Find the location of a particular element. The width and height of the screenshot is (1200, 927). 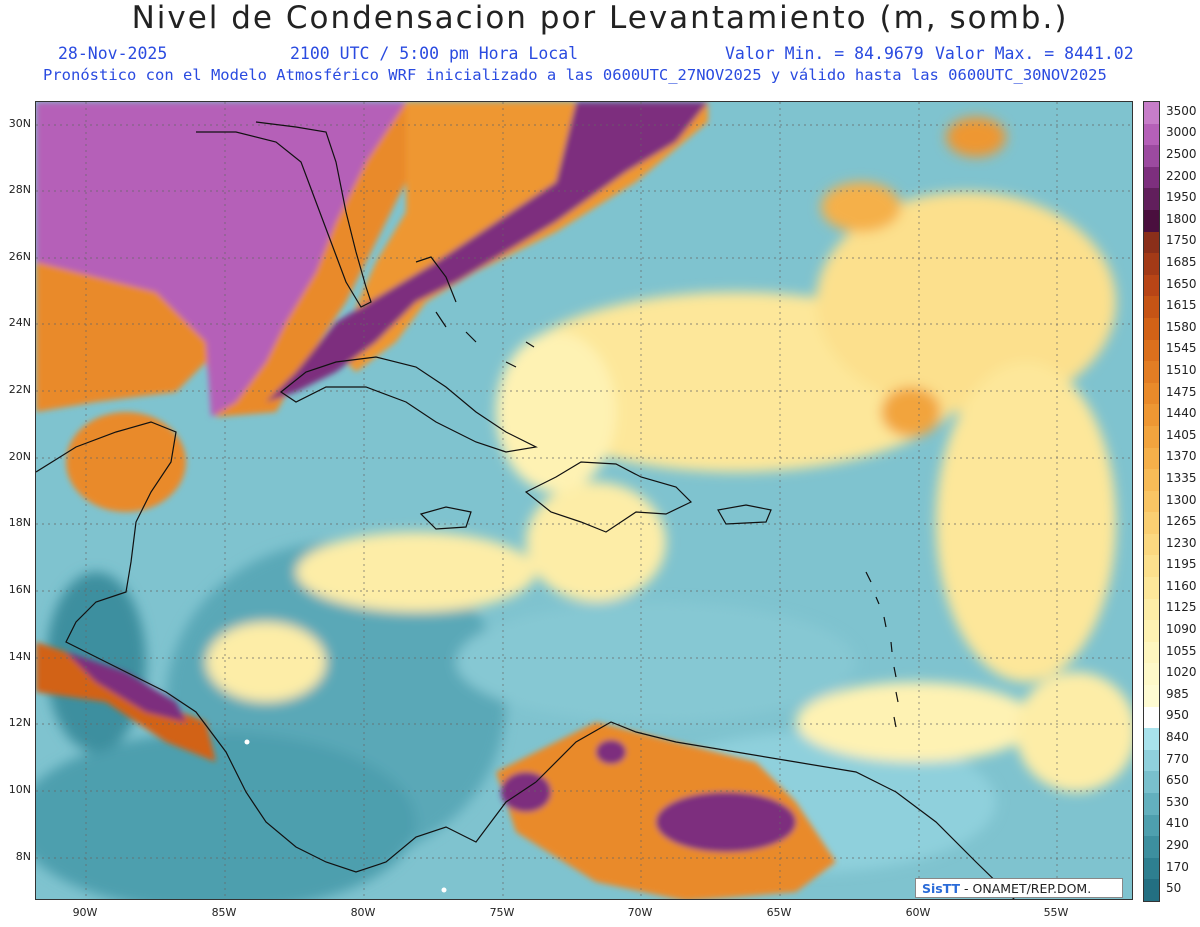

colorbar-label: 1580 is located at coordinates (1181, 326).